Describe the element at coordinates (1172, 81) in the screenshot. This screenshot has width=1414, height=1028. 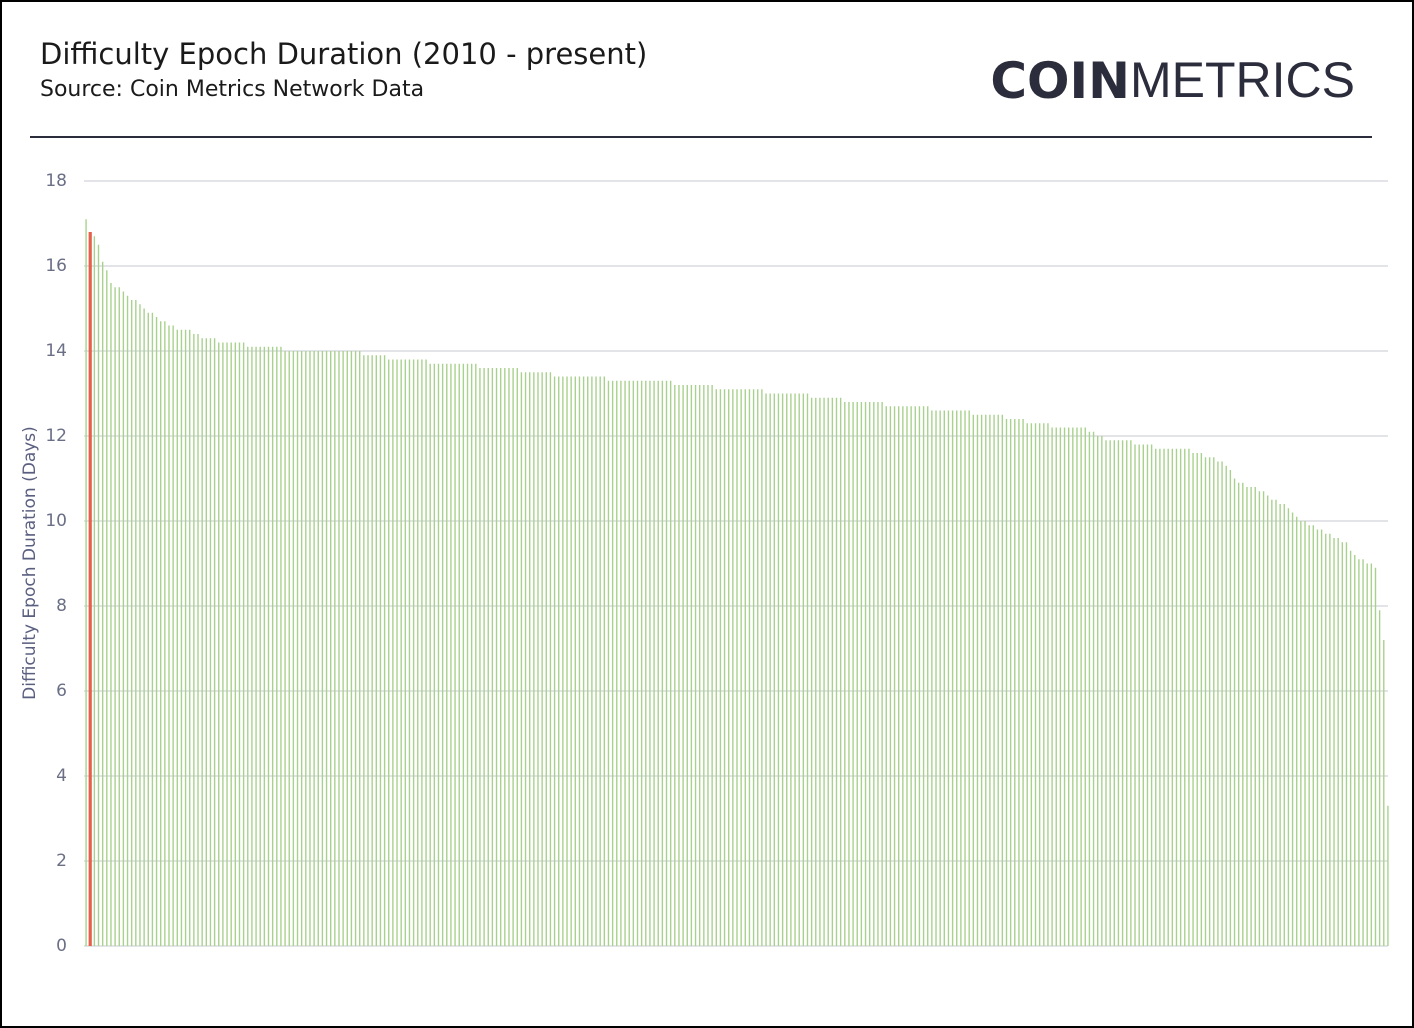
I see `logo: COINMETRICS` at that location.